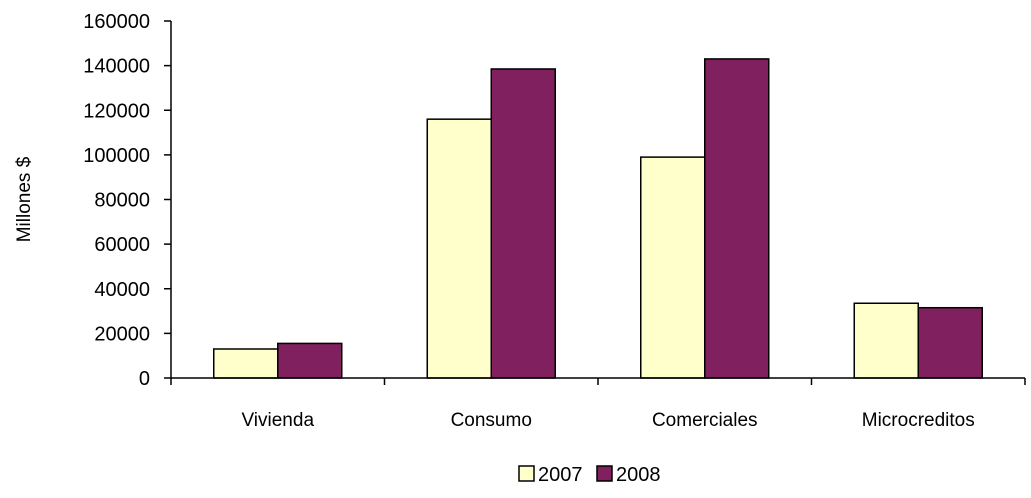  What do you see at coordinates (24, 199) in the screenshot?
I see `y-axis-title: Millones $` at bounding box center [24, 199].